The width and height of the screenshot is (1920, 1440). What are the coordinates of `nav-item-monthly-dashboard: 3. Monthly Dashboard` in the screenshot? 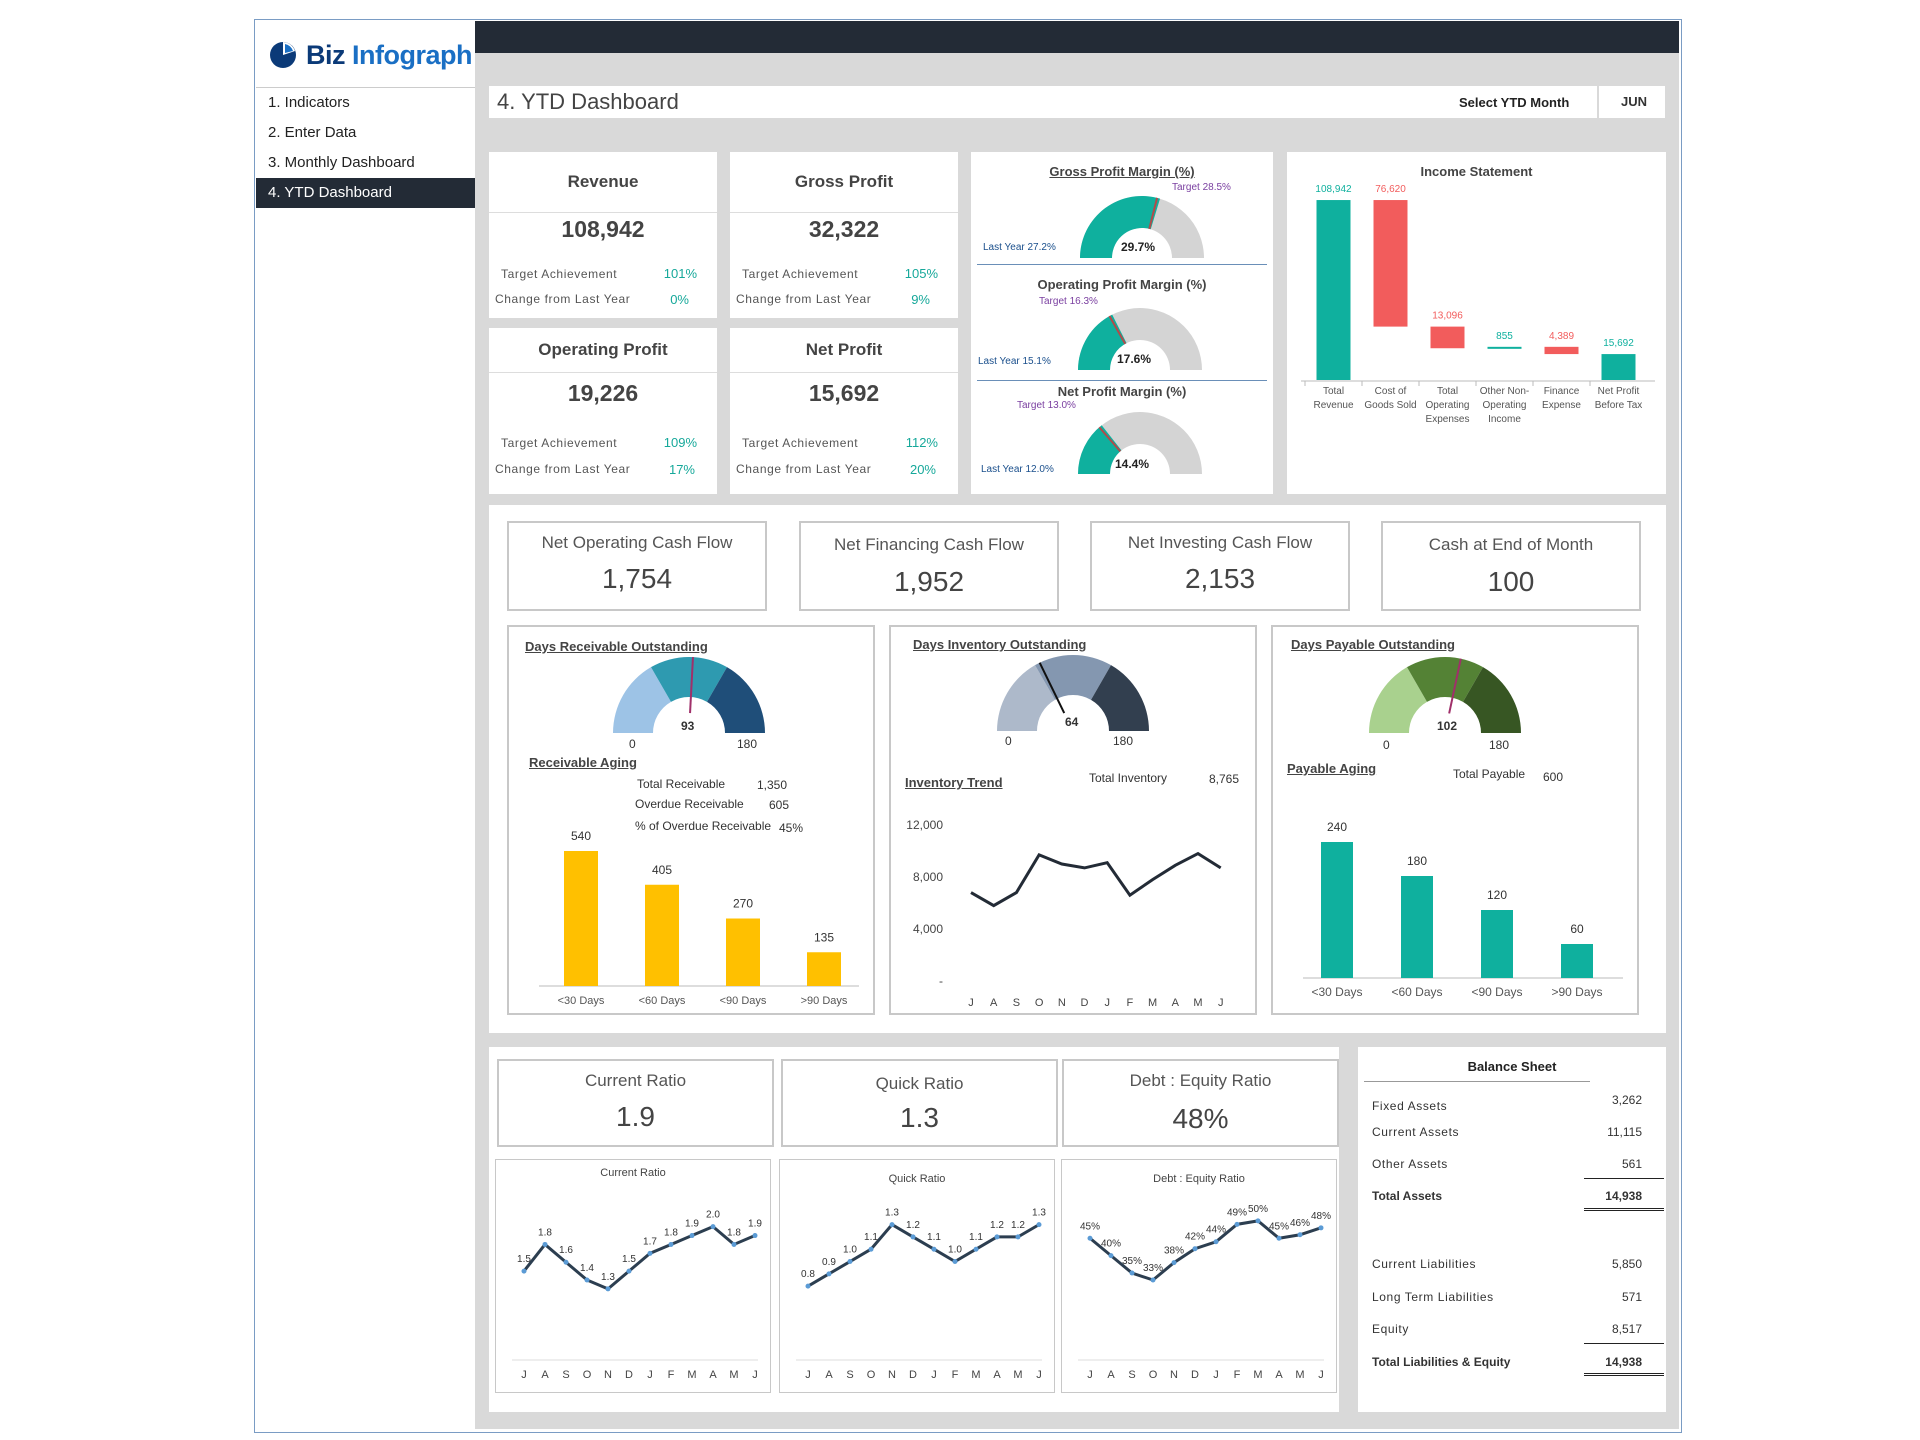 It's located at (341, 162).